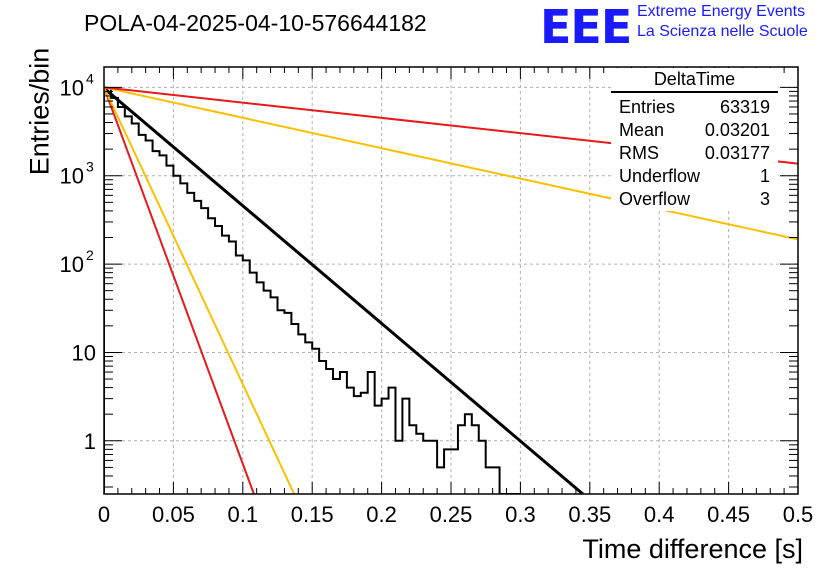  Describe the element at coordinates (520, 514) in the screenshot. I see `x-tick-label: 0.3` at that location.